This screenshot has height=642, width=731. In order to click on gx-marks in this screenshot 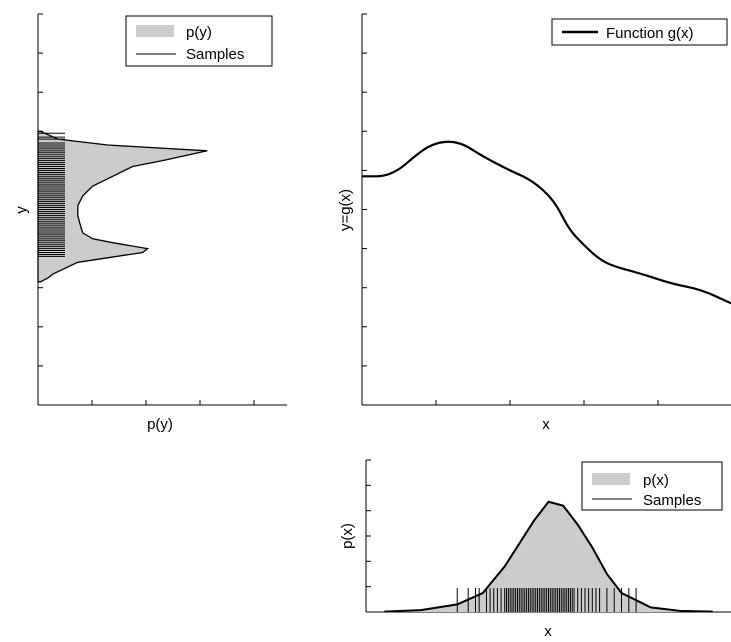, I will do `click(546, 222)`.